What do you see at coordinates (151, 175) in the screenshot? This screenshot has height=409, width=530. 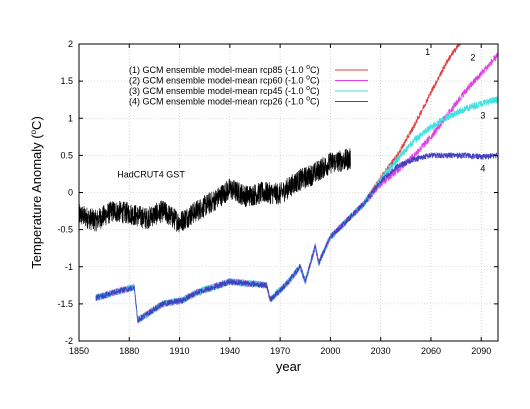 I see `annotation-0: HadCRUT4 GST` at bounding box center [151, 175].